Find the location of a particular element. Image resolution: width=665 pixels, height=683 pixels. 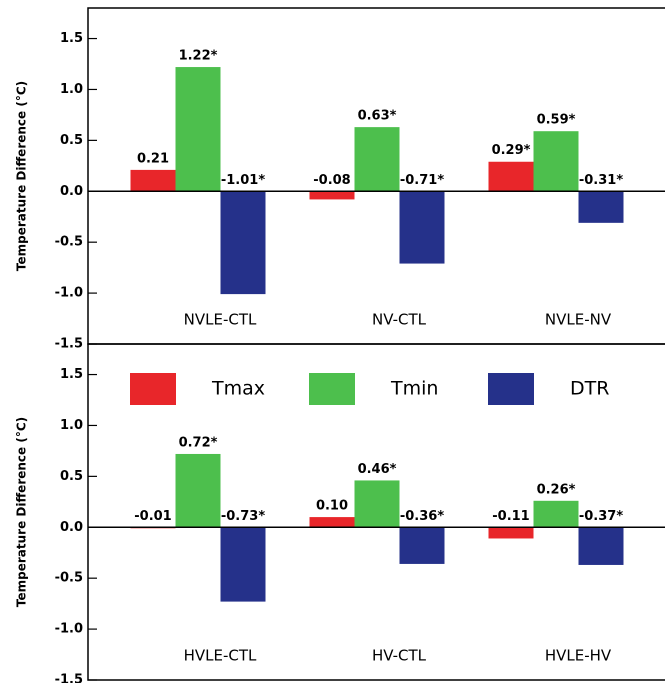

value-label: 0.21 is located at coordinates (153, 158).